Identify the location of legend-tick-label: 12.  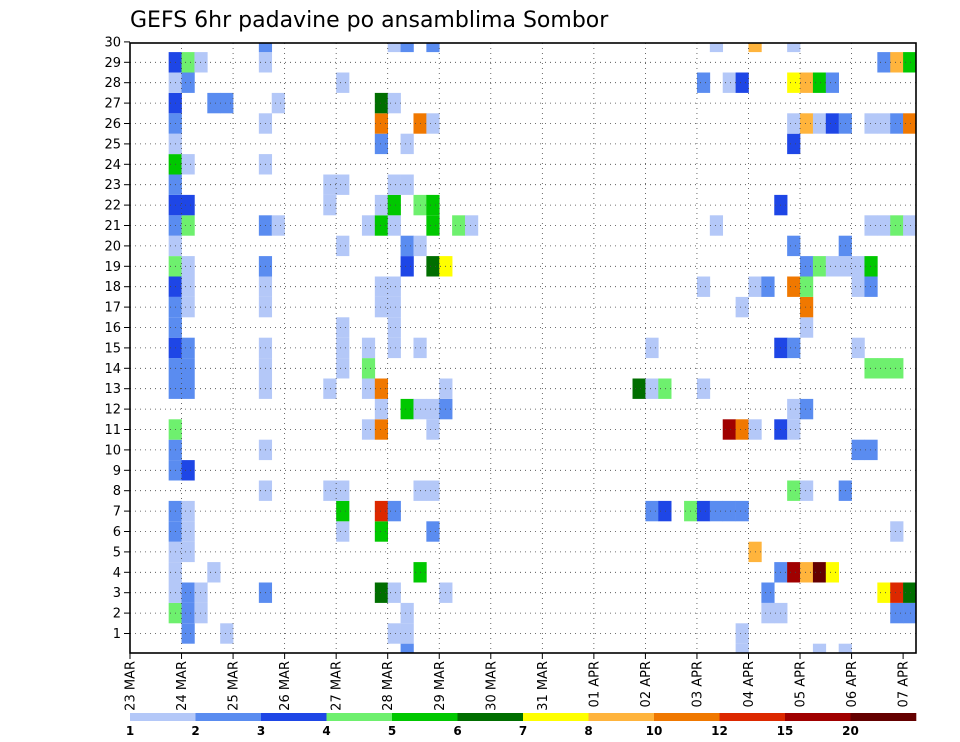
(719, 731).